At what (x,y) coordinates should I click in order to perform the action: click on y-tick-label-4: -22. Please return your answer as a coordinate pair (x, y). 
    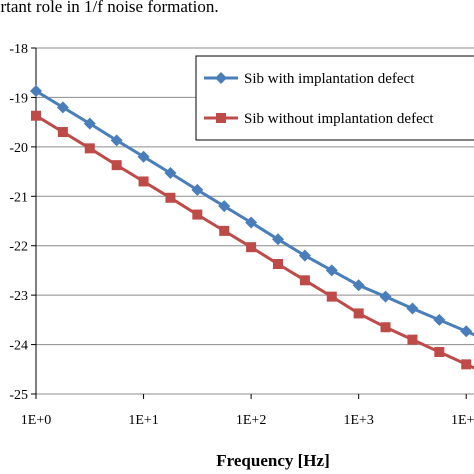
    Looking at the image, I should click on (18, 247).